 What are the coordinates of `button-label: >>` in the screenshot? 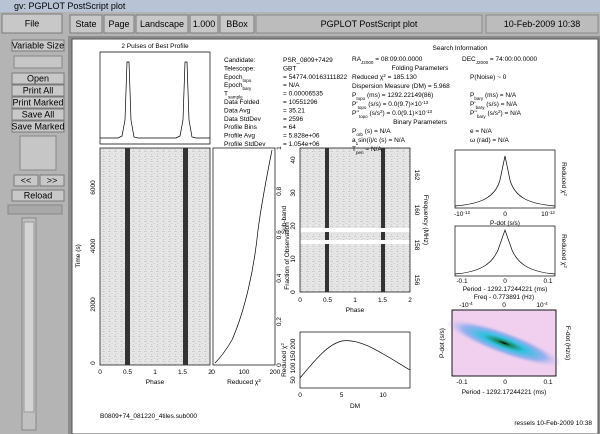 It's located at (52, 181).